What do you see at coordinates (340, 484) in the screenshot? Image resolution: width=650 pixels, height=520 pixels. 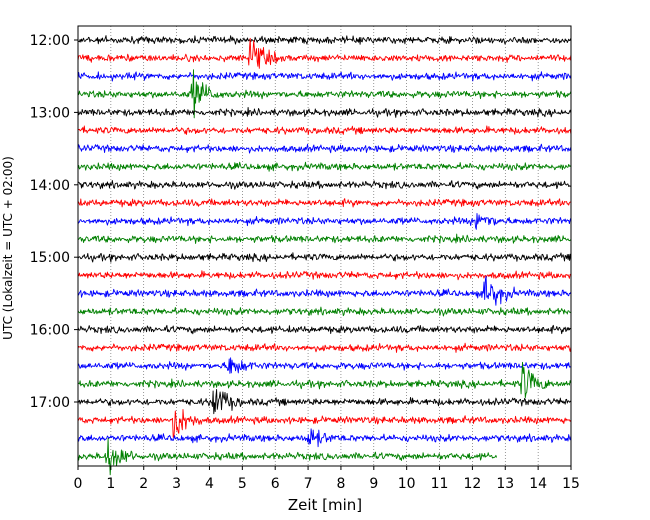 I see `x-tick-label: 8` at bounding box center [340, 484].